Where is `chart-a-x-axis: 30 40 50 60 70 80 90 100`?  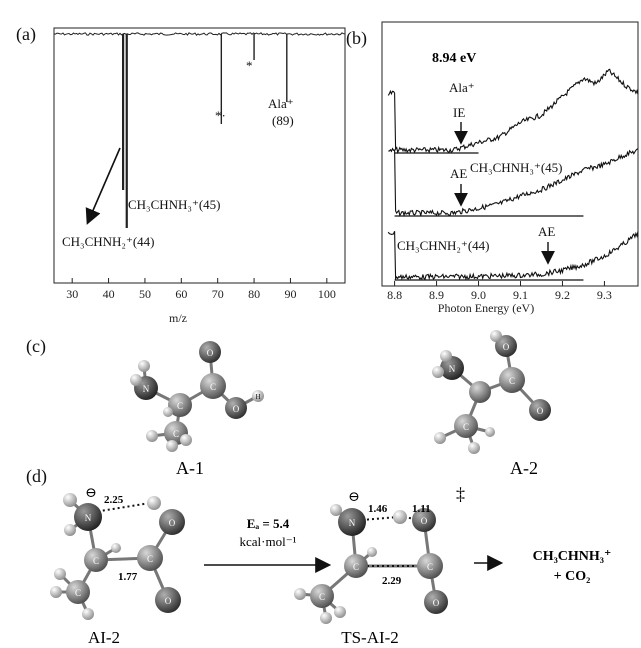
chart-a-x-axis: 30 40 50 60 70 80 90 100 is located at coordinates (201, 289).